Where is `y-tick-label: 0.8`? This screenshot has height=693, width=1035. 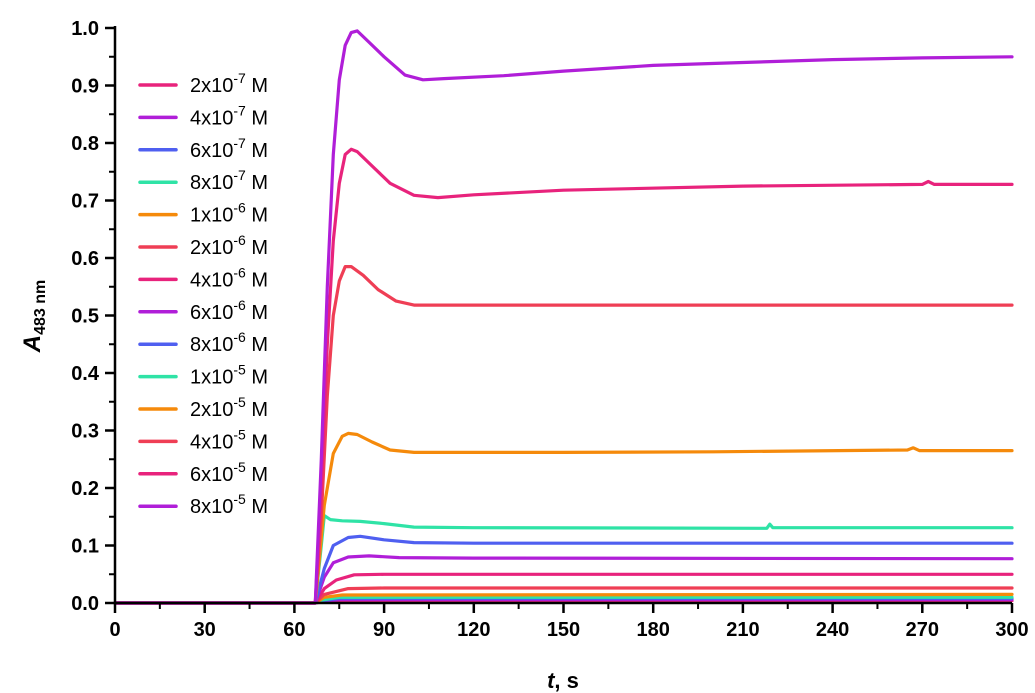
y-tick-label: 0.8 is located at coordinates (85, 144).